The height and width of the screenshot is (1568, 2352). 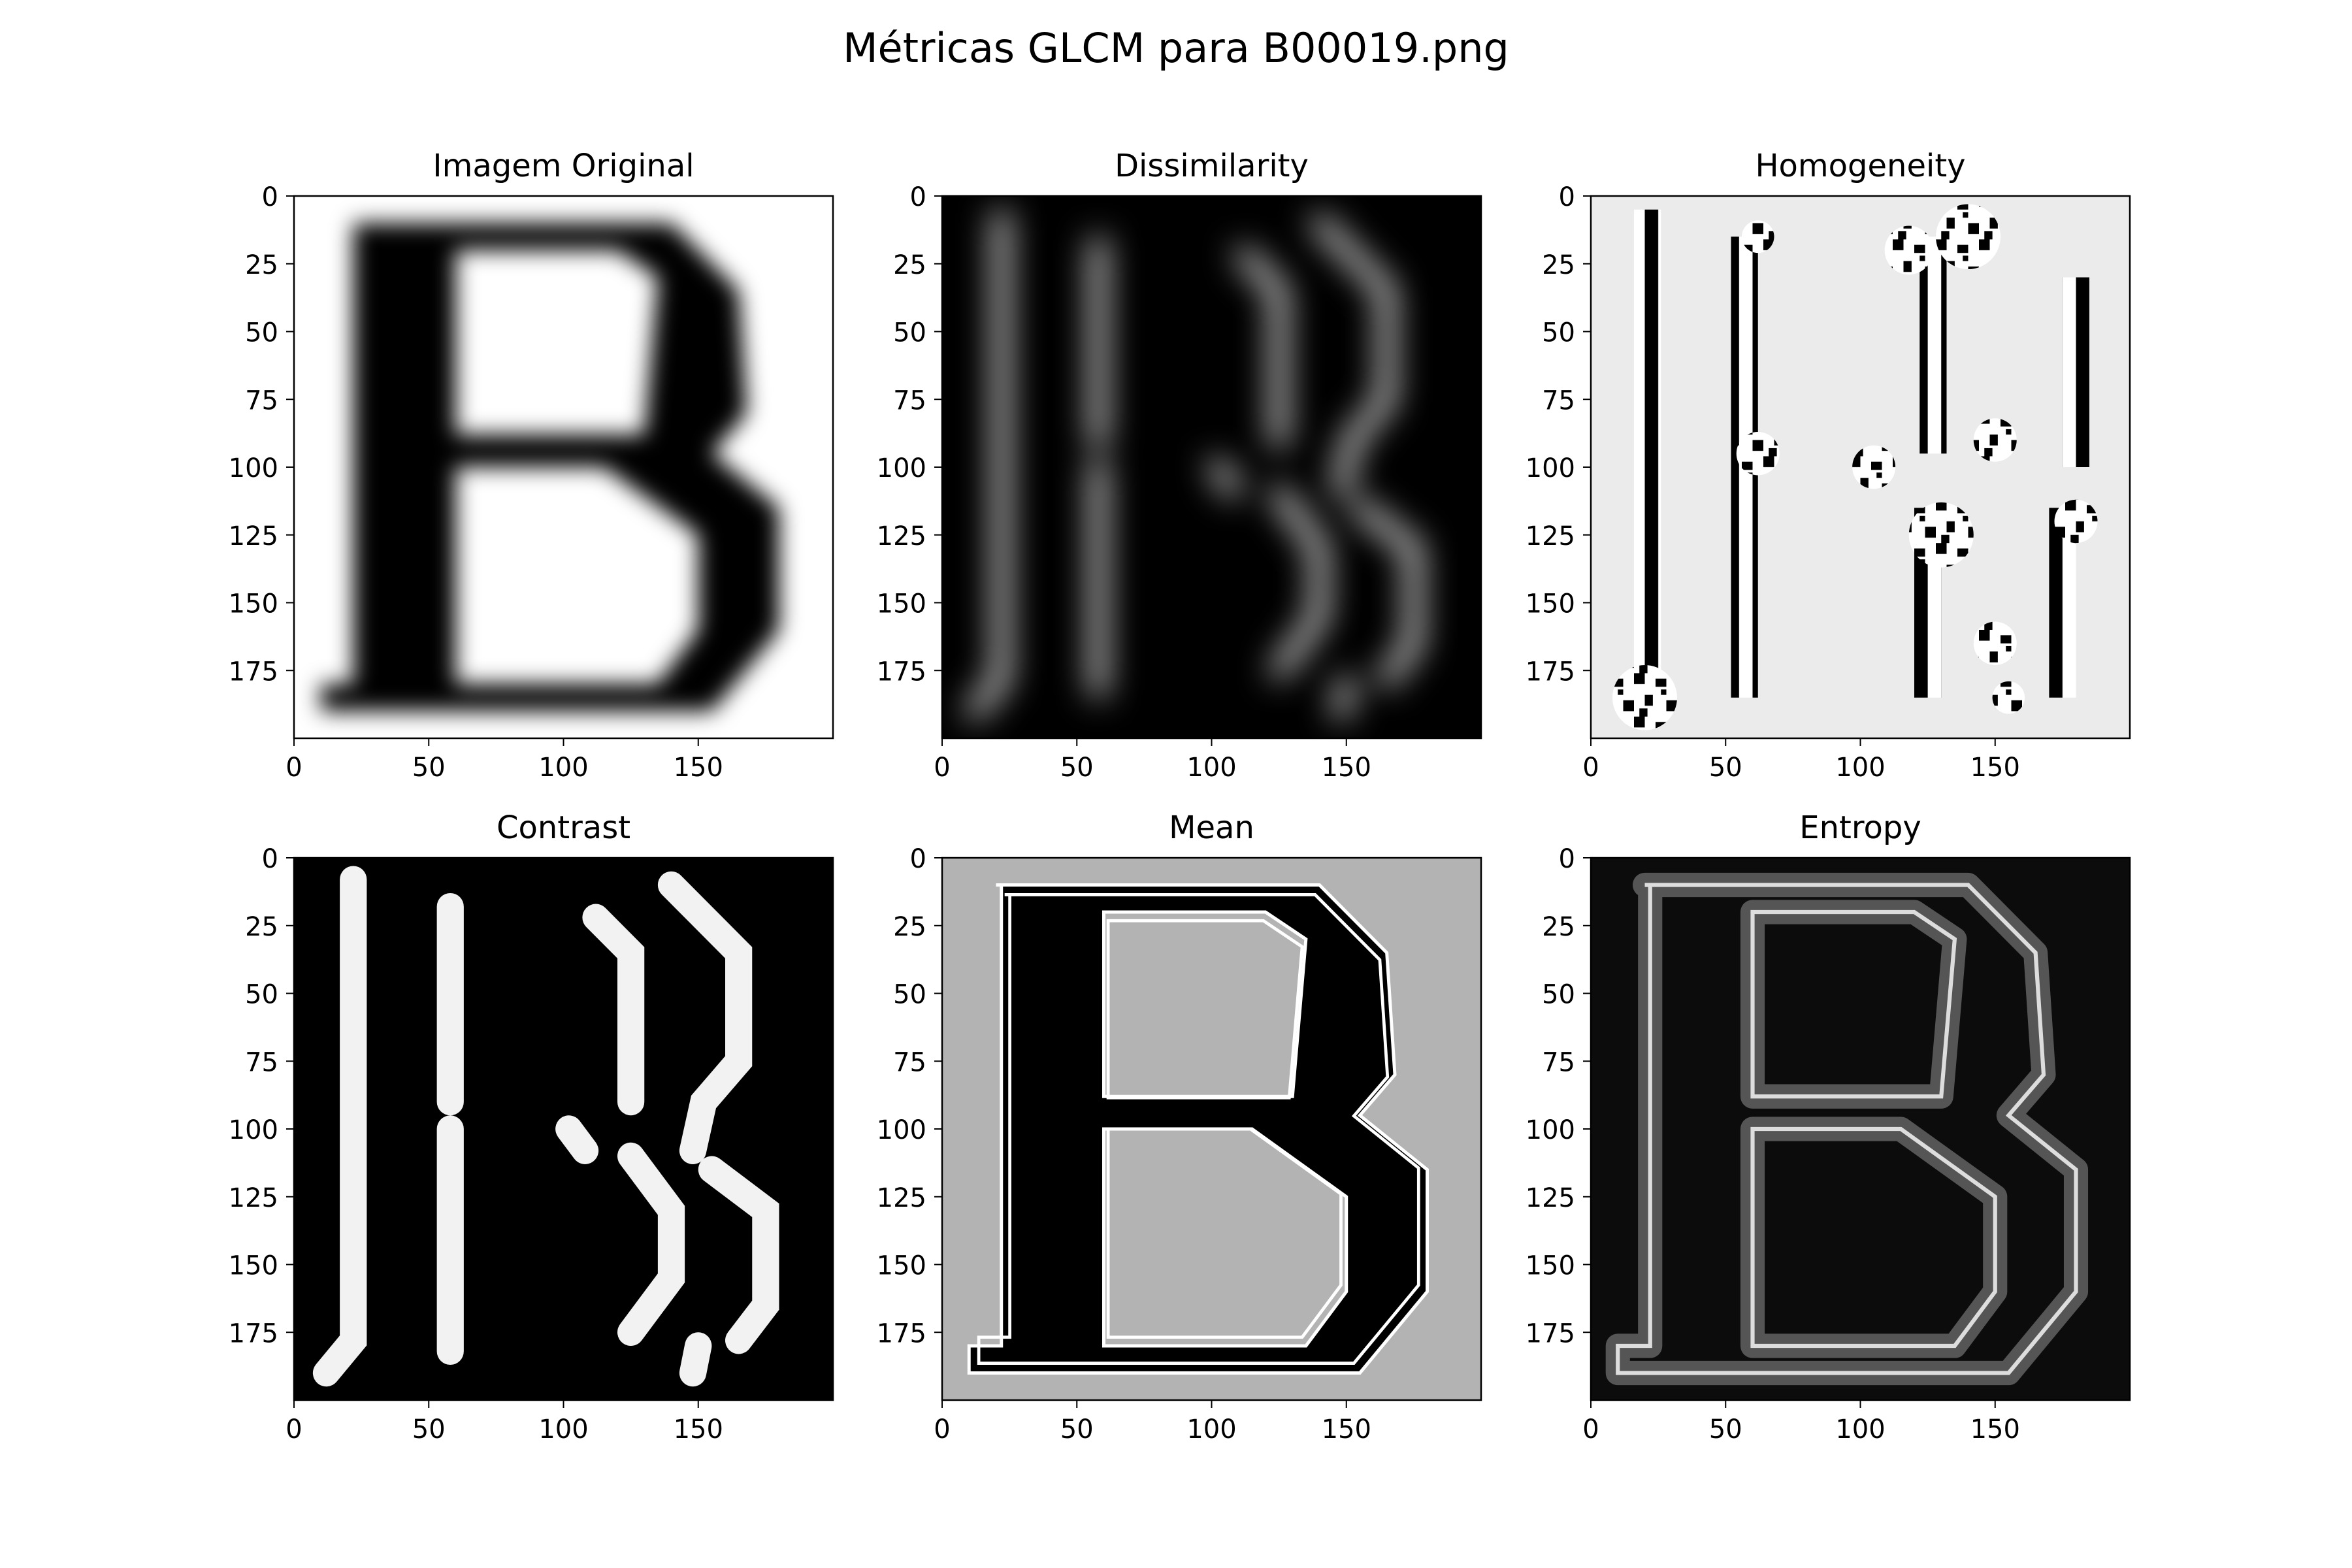 What do you see at coordinates (1176, 48) in the screenshot?
I see `figure-title: Métricas GLCM para B00019.png` at bounding box center [1176, 48].